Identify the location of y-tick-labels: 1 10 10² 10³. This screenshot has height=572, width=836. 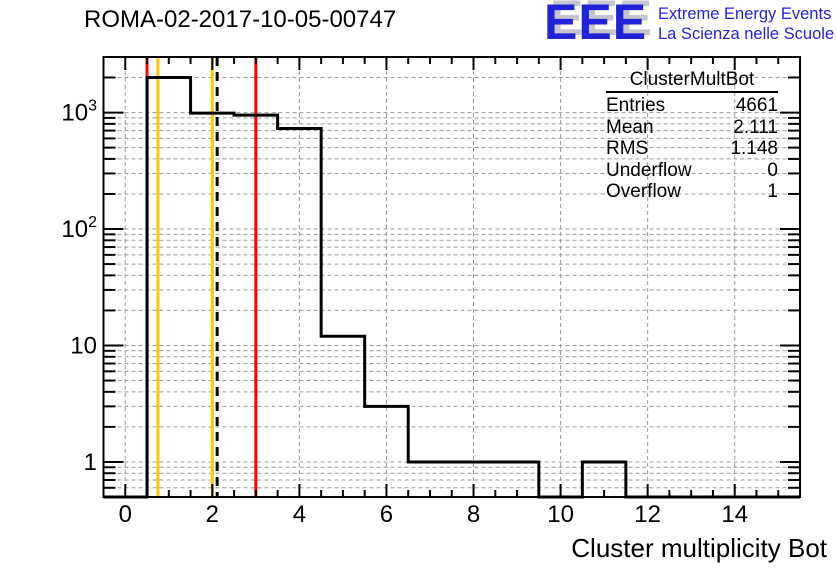
(79, 287).